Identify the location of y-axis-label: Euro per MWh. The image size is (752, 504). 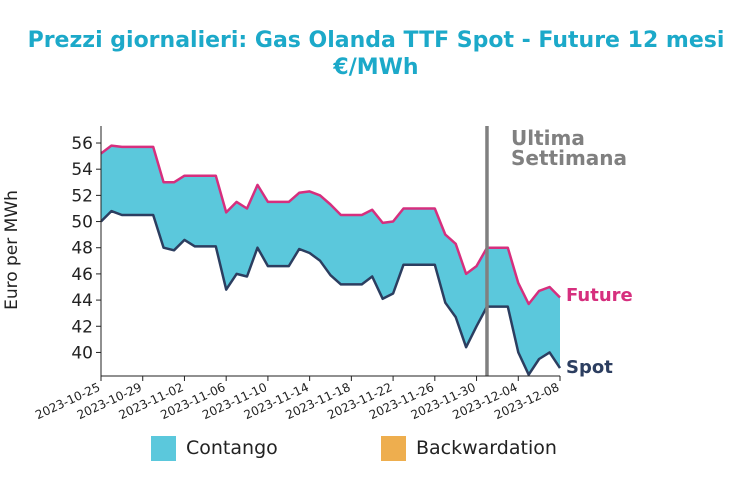
(12, 250).